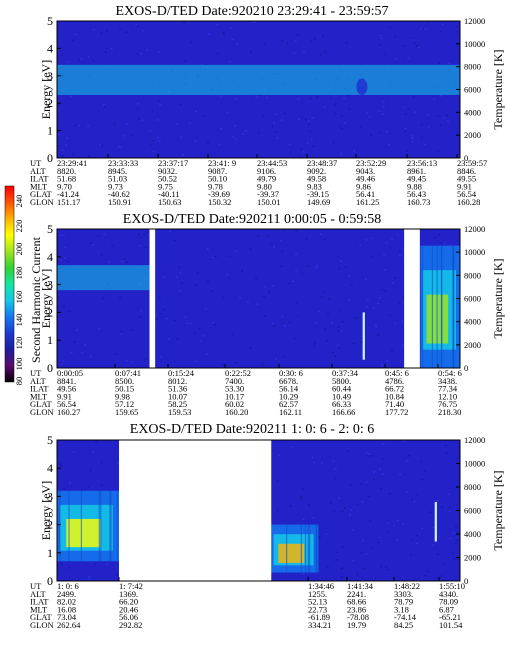  I want to click on ephemeris-value: 84.25, so click(403, 625).